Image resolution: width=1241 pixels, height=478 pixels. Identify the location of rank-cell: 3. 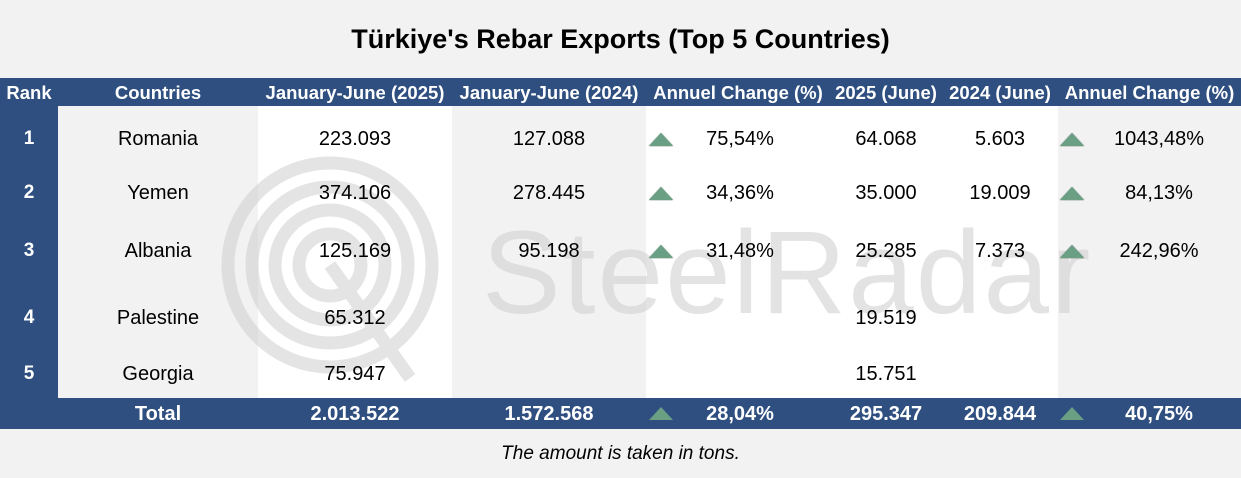
(29, 250).